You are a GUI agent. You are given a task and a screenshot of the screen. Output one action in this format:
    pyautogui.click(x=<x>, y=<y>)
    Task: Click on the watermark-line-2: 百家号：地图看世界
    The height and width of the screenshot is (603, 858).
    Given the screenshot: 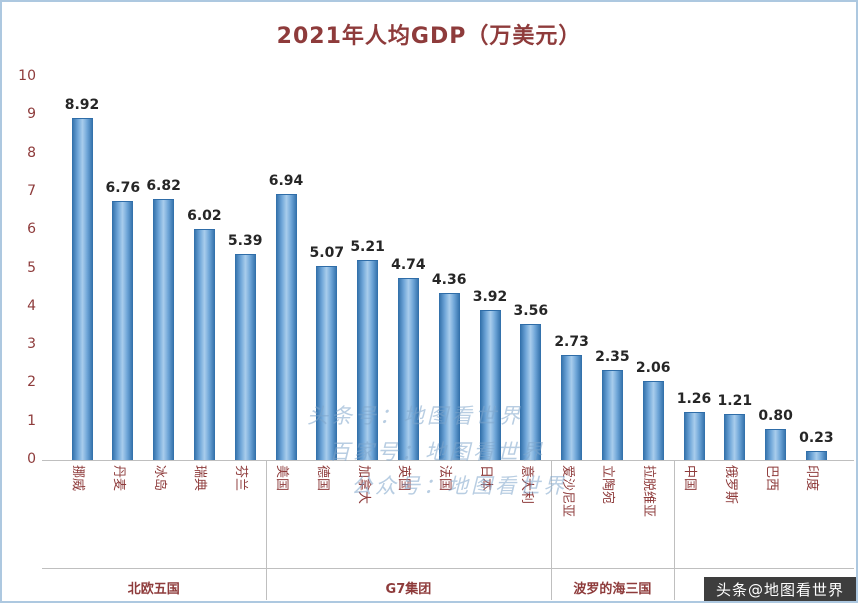 What is the action you would take?
    pyautogui.click(x=437, y=452)
    